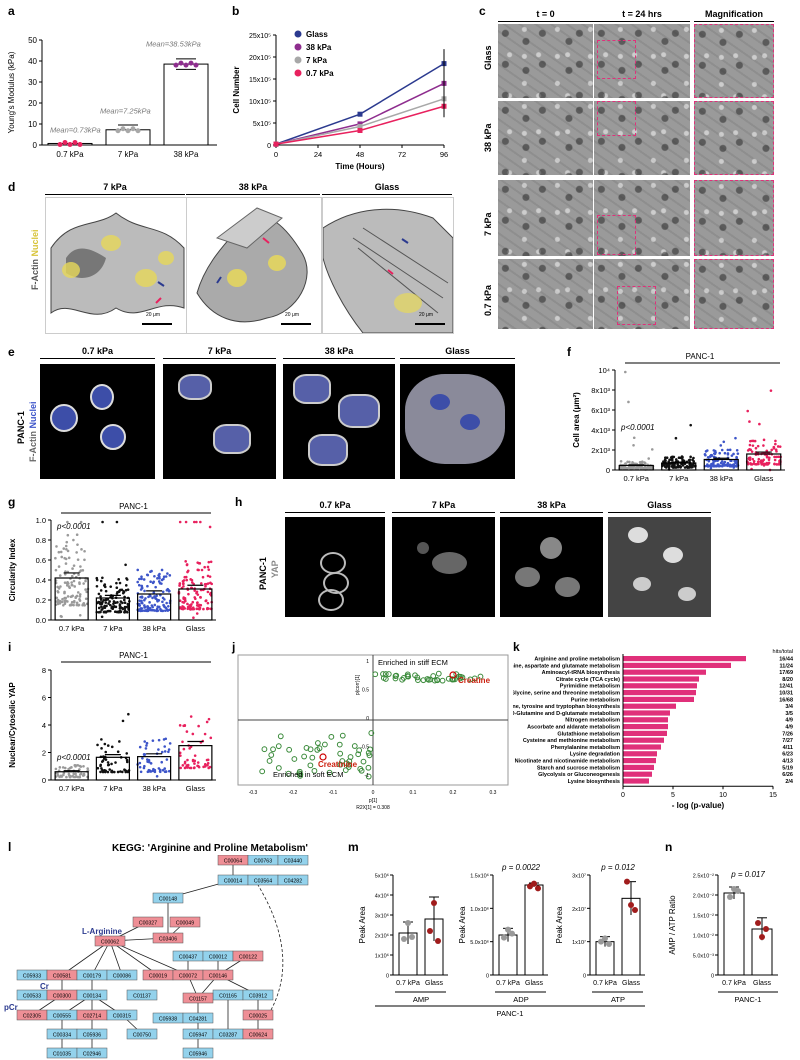 This screenshot has width=800, height=1060. What do you see at coordinates (566, 694) in the screenshot?
I see `pathway-label: Glycine, serine and threonine metabolism` at bounding box center [566, 694].